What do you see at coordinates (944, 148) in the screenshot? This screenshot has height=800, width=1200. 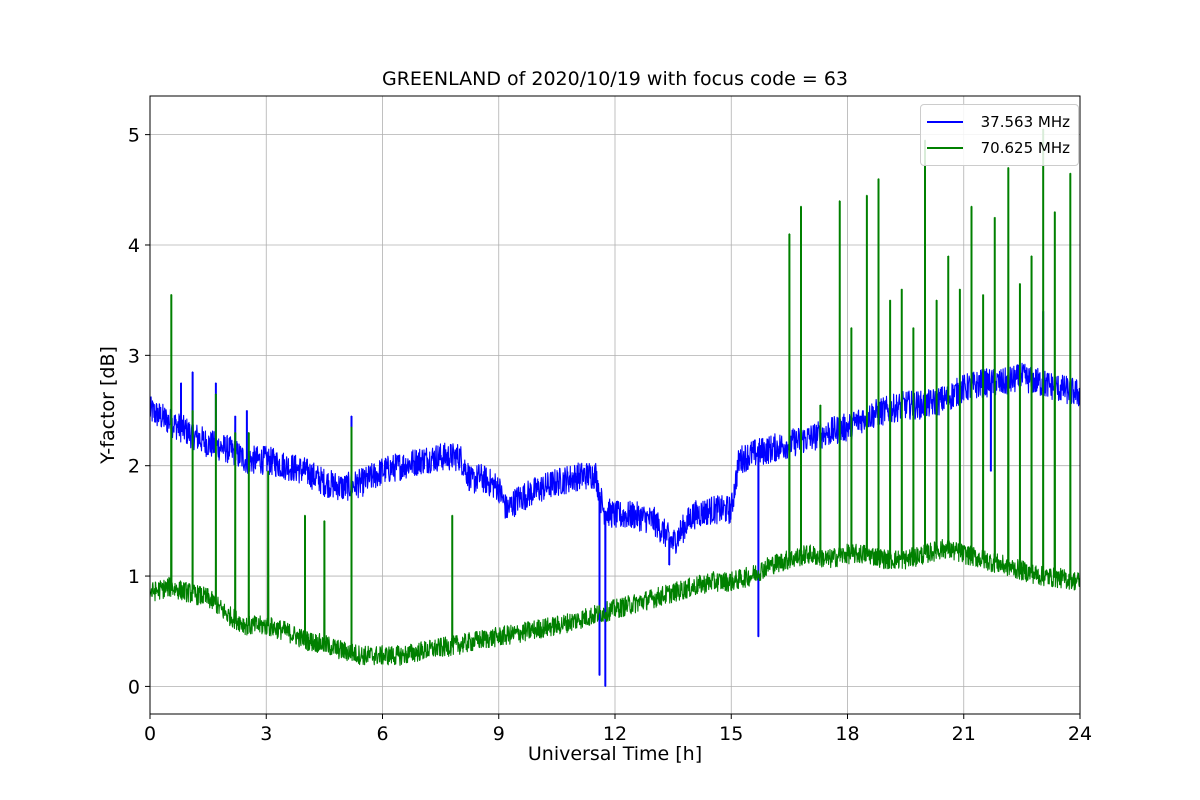 I see `legend-swatch-green` at bounding box center [944, 148].